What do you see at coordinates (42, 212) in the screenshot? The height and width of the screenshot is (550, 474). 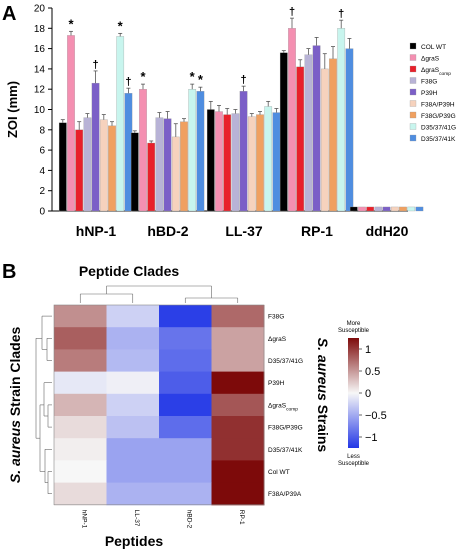 I see `y-tick-label: 0` at bounding box center [42, 212].